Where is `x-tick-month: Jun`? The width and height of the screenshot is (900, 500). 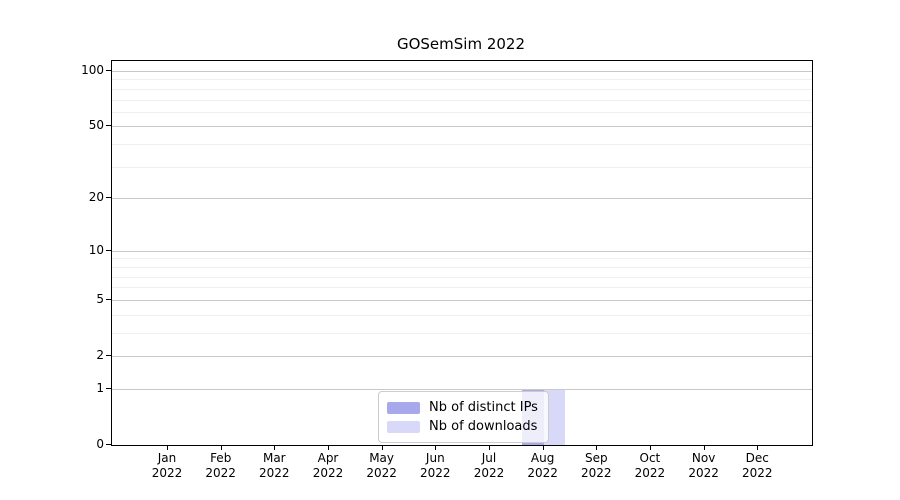 x-tick-month: Jun is located at coordinates (435, 458).